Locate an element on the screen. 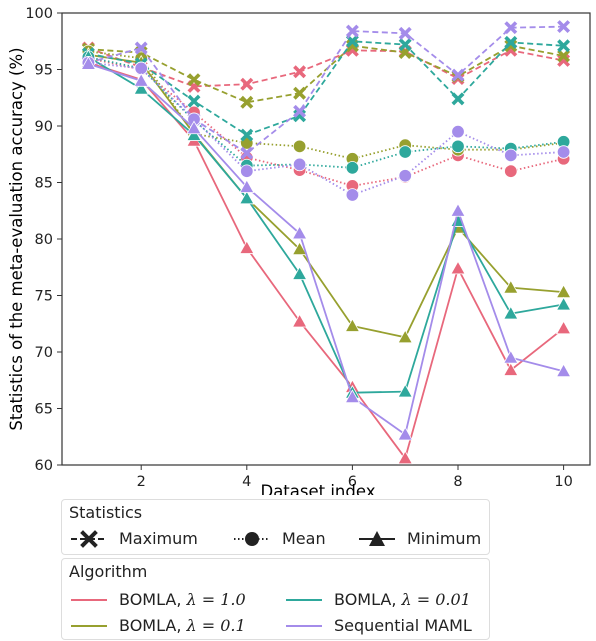 The image size is (596, 641). legend-bomla-001-lambda: λ = 0.01 is located at coordinates (436, 599).